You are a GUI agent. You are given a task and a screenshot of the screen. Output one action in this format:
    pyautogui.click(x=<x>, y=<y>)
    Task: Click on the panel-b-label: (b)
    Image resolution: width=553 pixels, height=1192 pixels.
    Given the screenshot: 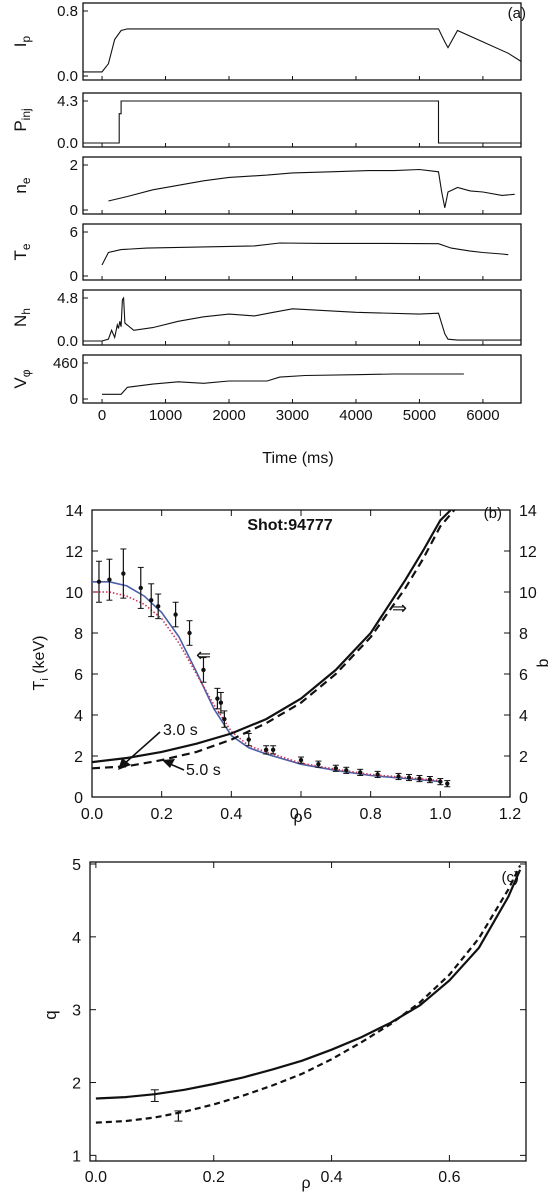 What is the action you would take?
    pyautogui.click(x=493, y=513)
    